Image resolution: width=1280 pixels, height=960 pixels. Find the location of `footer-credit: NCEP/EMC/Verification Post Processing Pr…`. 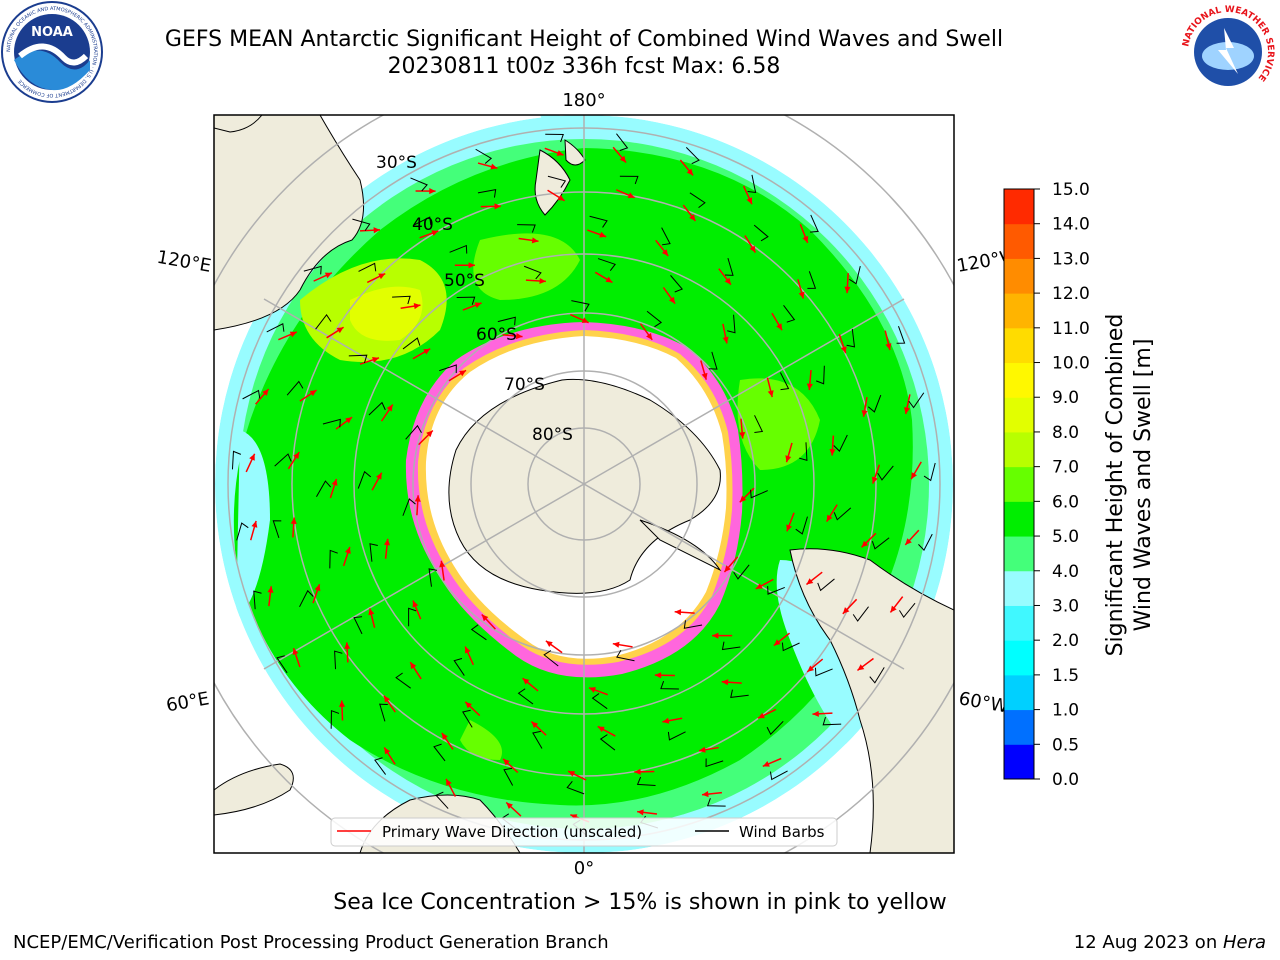

footer-credit: NCEP/EMC/Verification Post Processing Pr… is located at coordinates (311, 942).